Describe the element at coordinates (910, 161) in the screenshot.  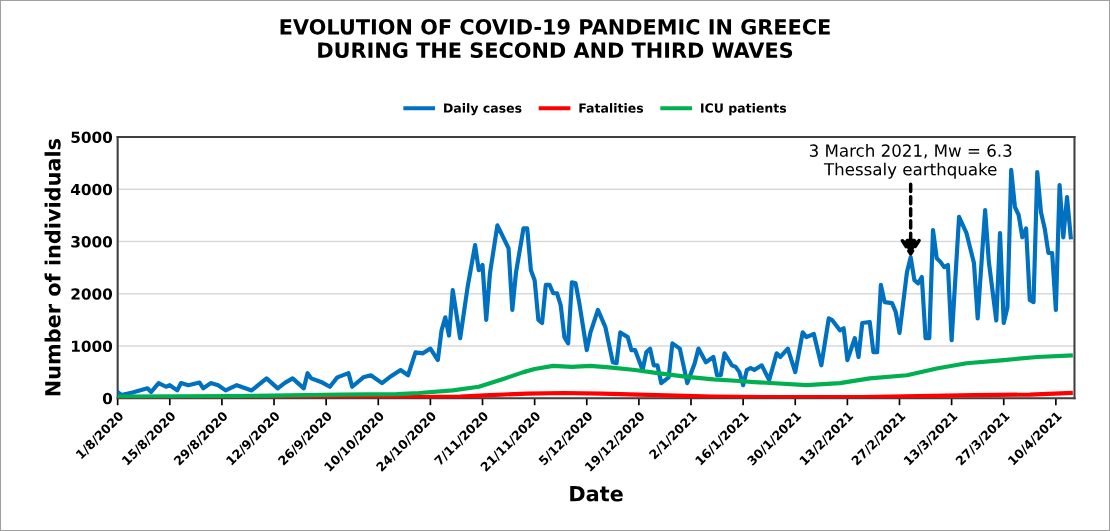
I see `annotation: 3 March 2021, Mw = 6.3 Thessaly earthquake` at that location.